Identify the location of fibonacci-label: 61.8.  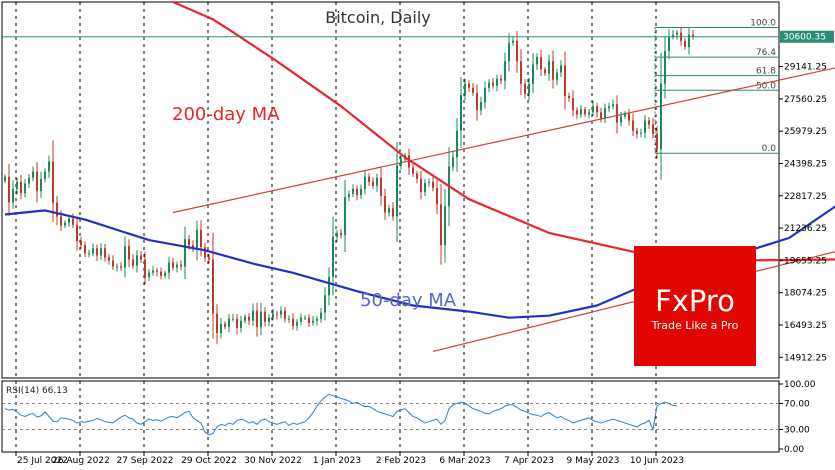
(766, 72).